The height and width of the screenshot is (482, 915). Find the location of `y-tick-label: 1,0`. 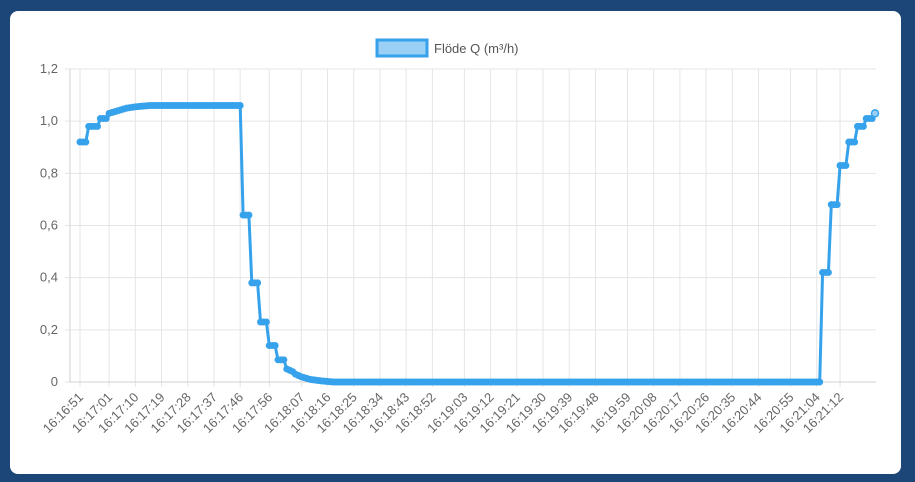

y-tick-label: 1,0 is located at coordinates (49, 120).